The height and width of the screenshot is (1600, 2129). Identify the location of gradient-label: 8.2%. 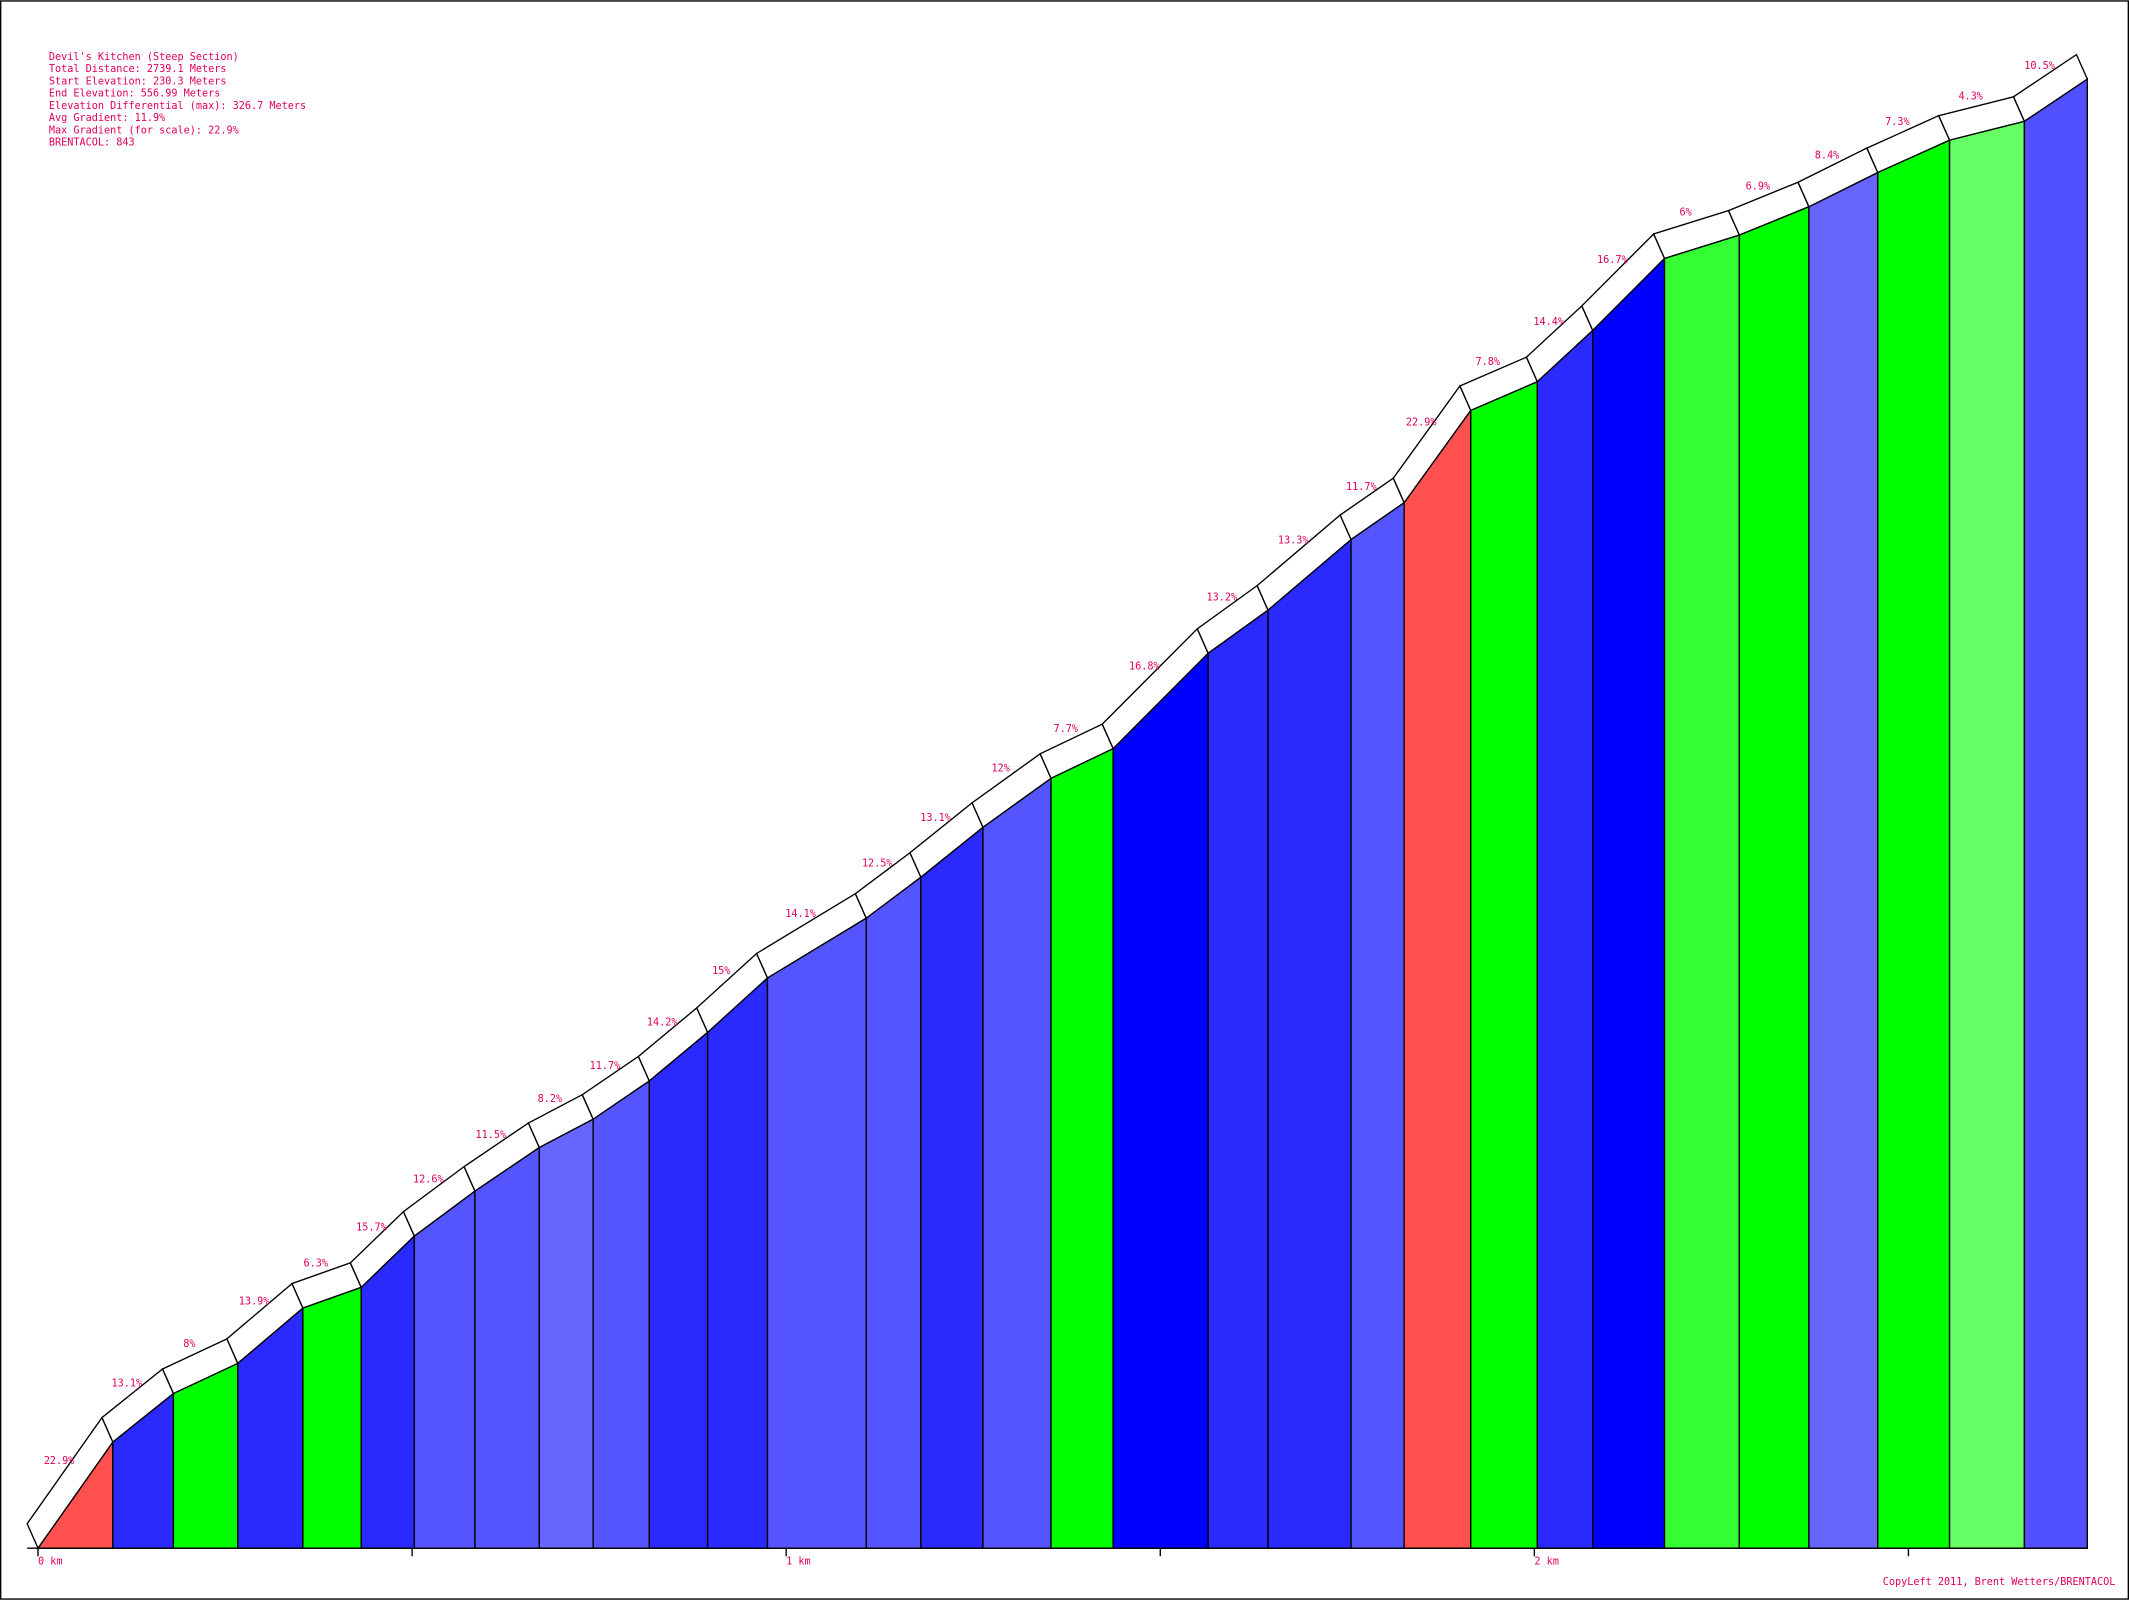
(550, 1099).